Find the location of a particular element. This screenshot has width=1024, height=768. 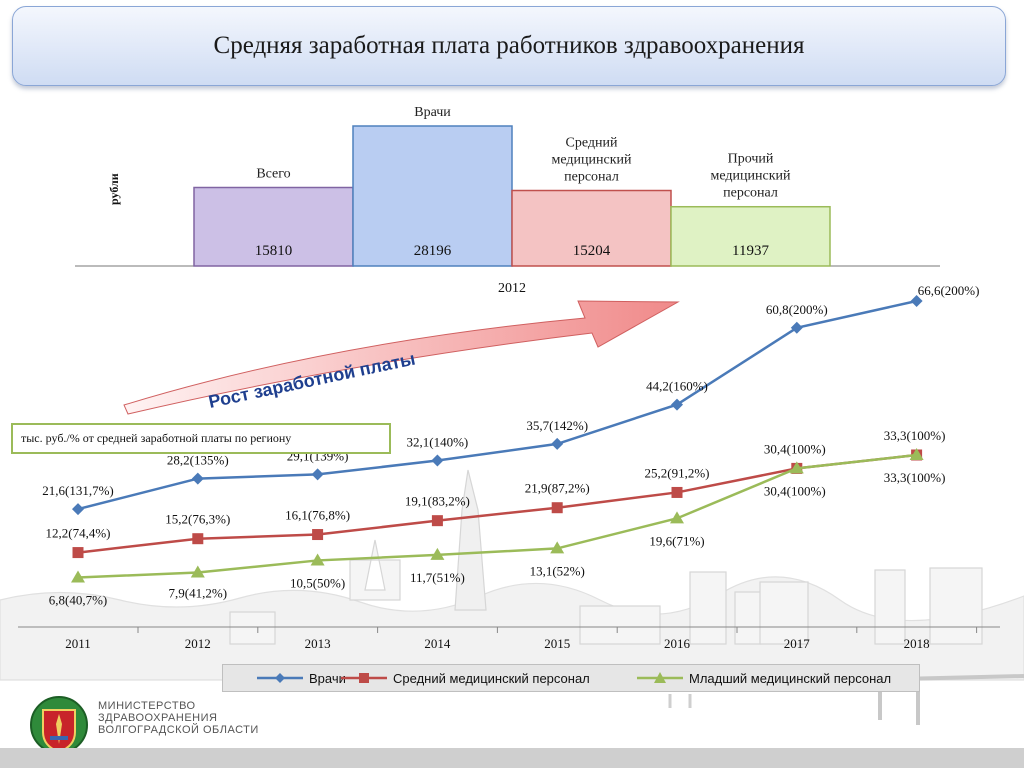

series-0-data-label-5: 44,2(160%) is located at coordinates (677, 386).